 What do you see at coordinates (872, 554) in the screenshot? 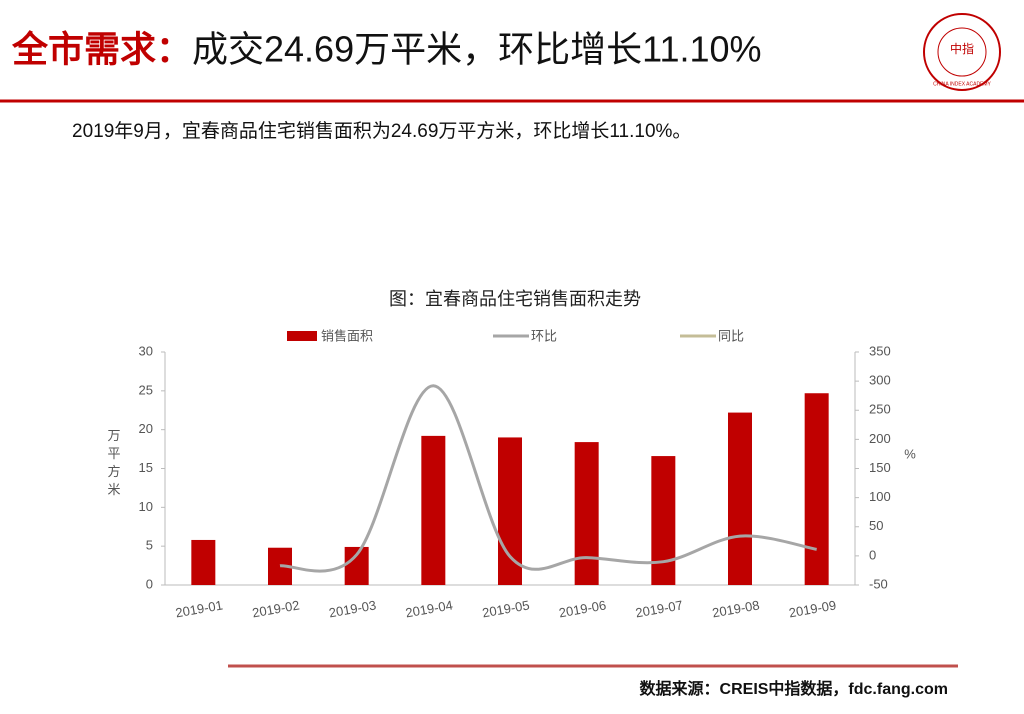
I see `y2-tick-label: 0` at bounding box center [872, 554].